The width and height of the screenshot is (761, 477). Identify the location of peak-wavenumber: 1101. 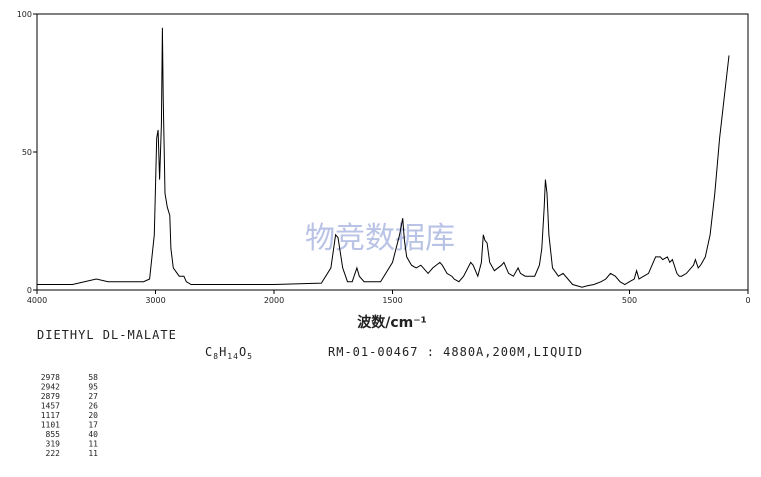
(50, 425).